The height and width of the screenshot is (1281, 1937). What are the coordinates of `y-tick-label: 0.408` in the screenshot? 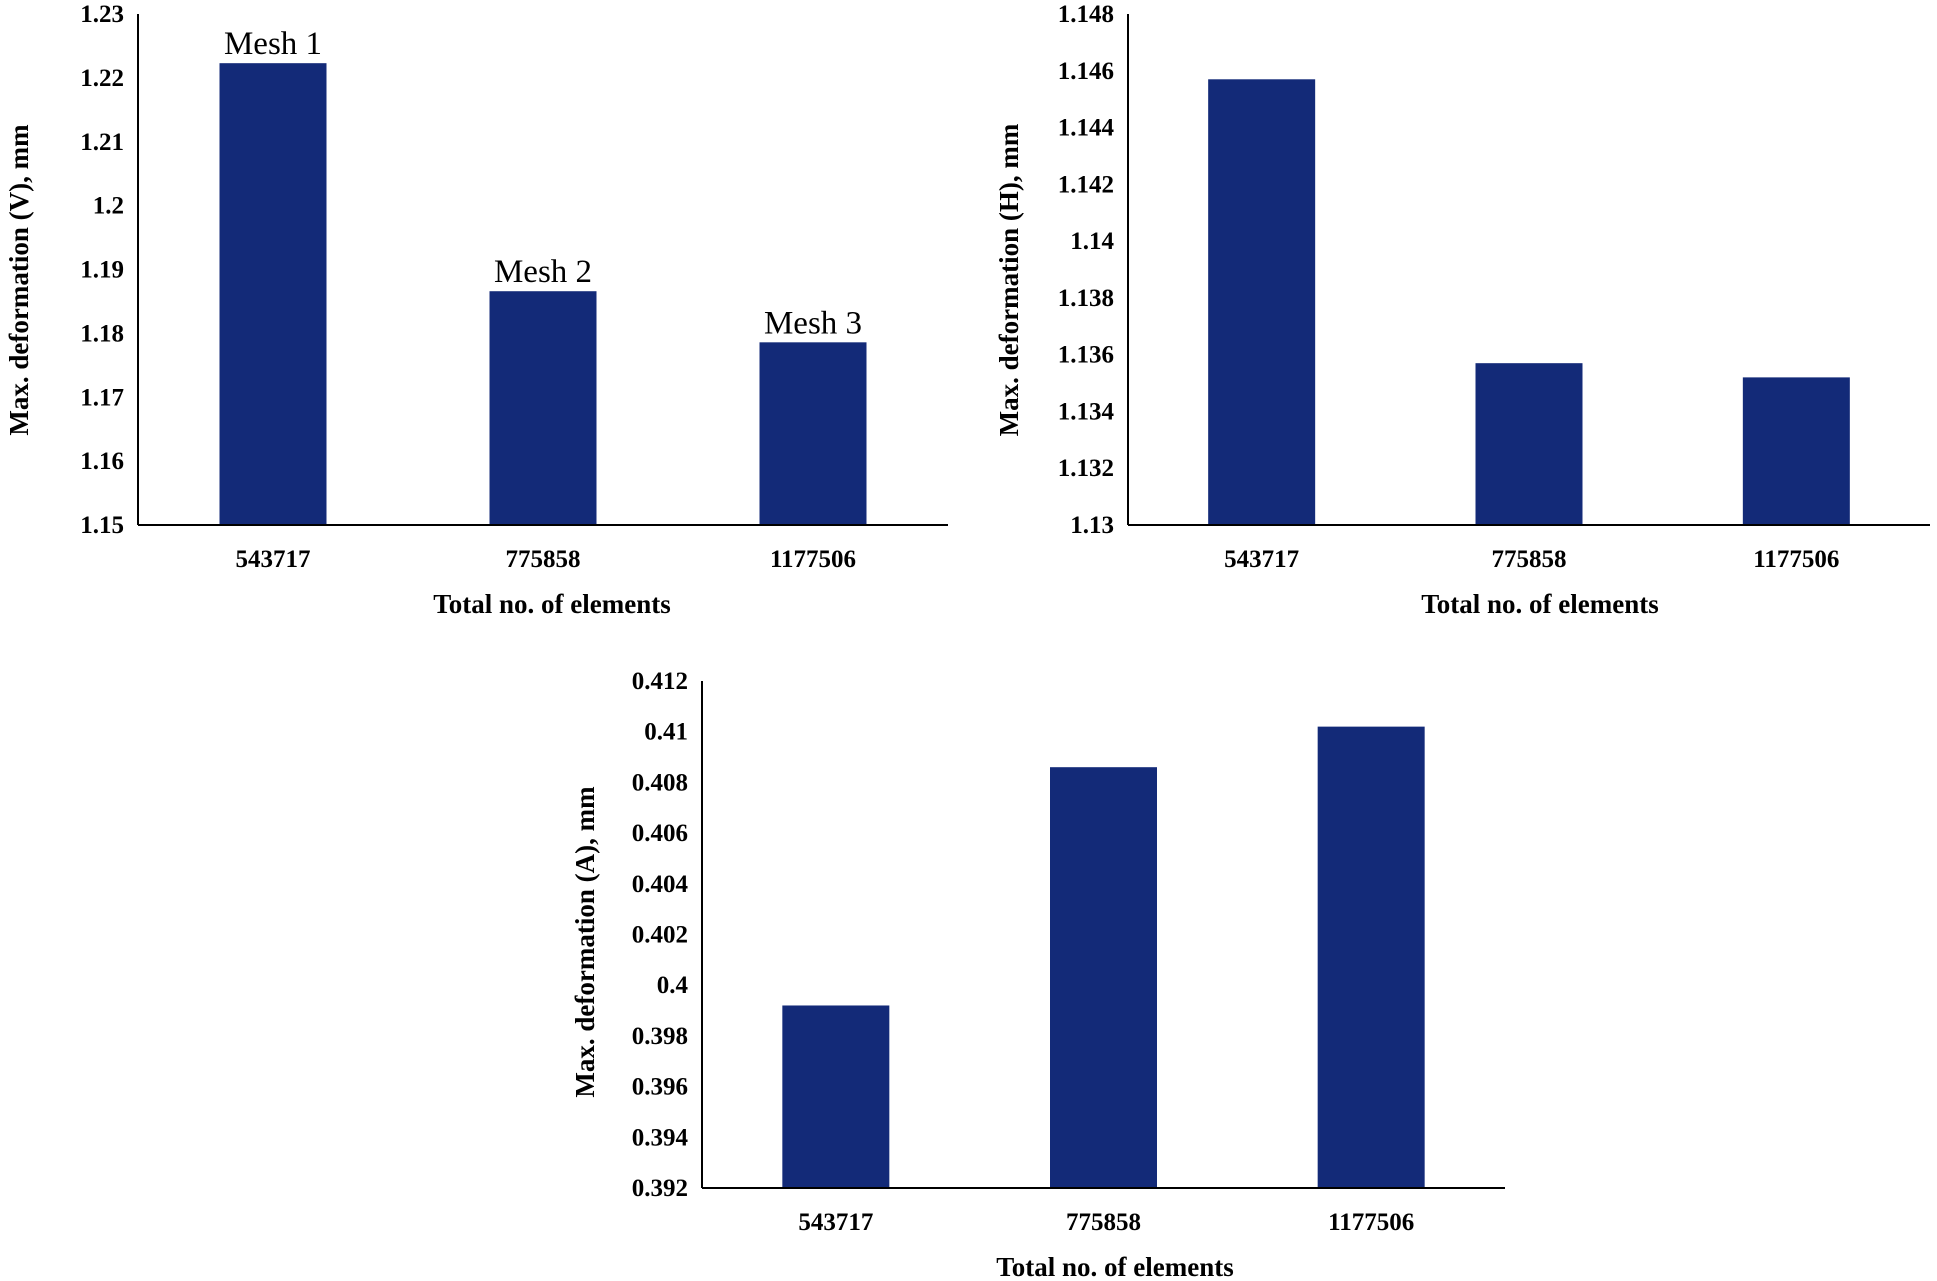 It's located at (660, 782).